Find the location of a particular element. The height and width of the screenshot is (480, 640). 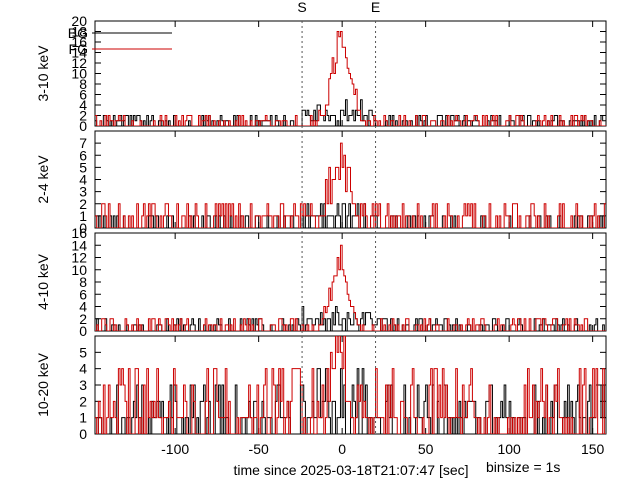

x-tick-label: 100 is located at coordinates (509, 449).